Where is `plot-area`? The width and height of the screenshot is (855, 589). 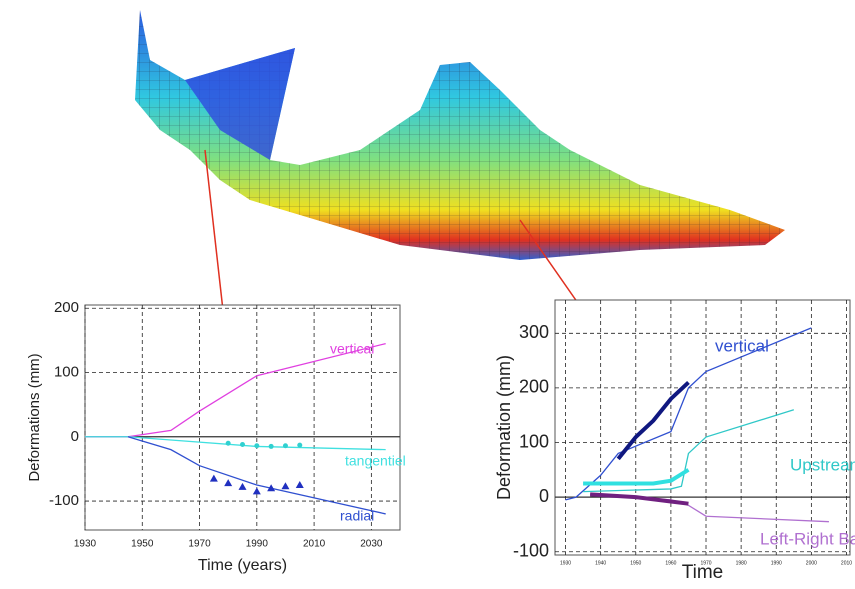 plot-area is located at coordinates (242, 417).